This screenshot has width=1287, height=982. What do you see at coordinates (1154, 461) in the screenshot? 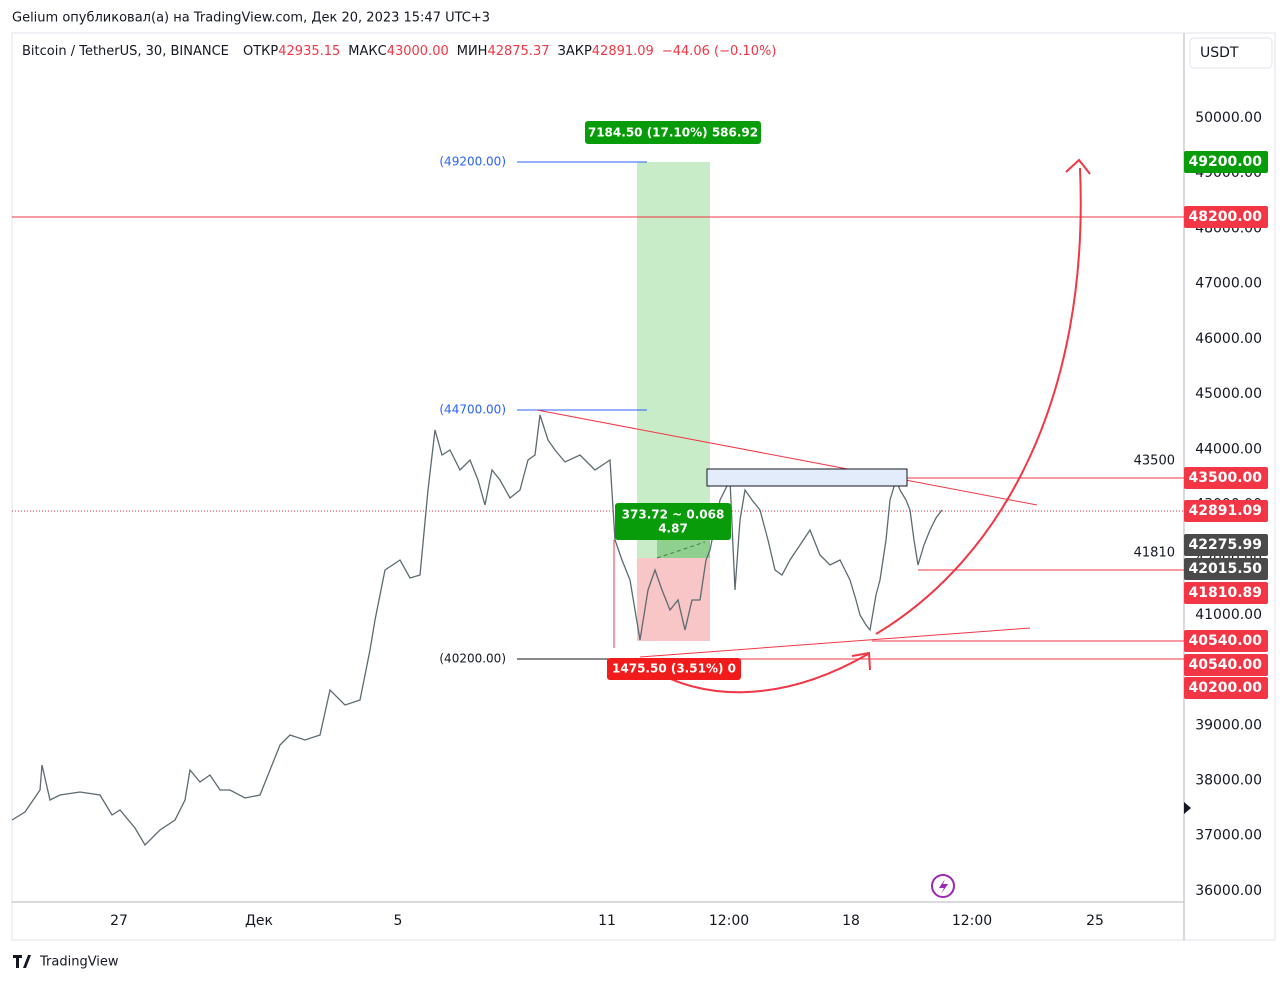
I see `level-label: 43500` at bounding box center [1154, 461].